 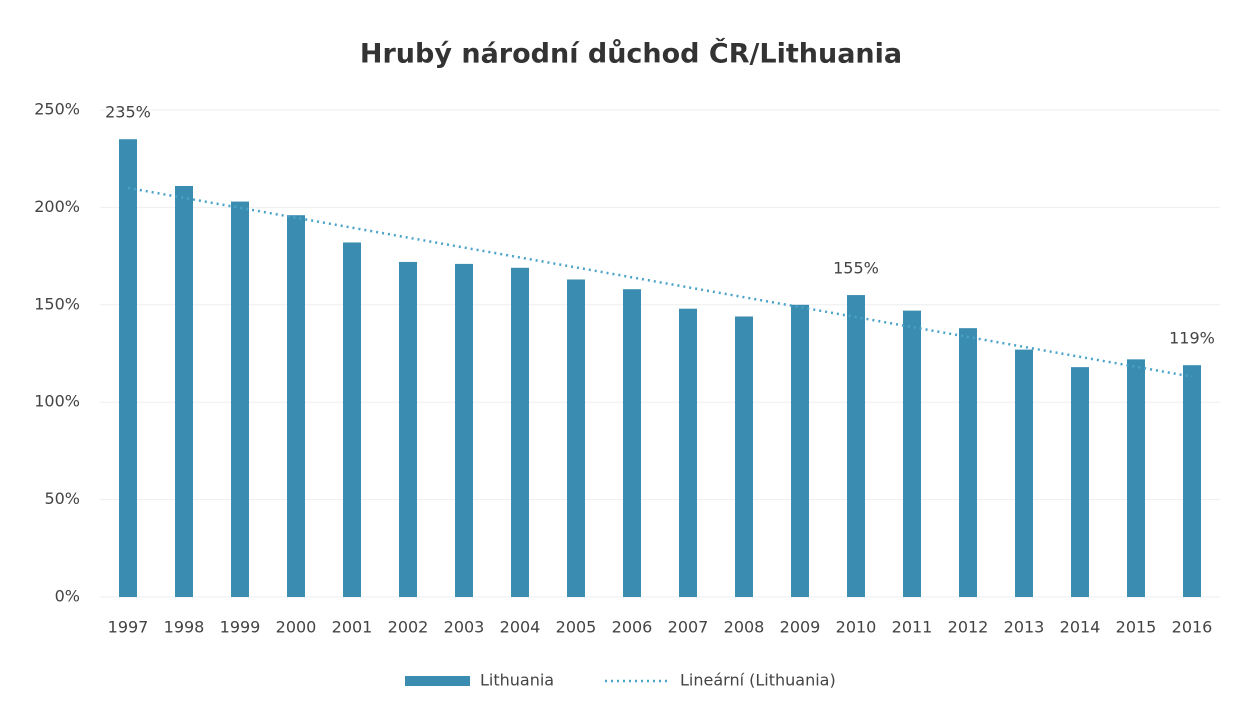 What do you see at coordinates (408, 627) in the screenshot?
I see `x-tick-label: 2002` at bounding box center [408, 627].